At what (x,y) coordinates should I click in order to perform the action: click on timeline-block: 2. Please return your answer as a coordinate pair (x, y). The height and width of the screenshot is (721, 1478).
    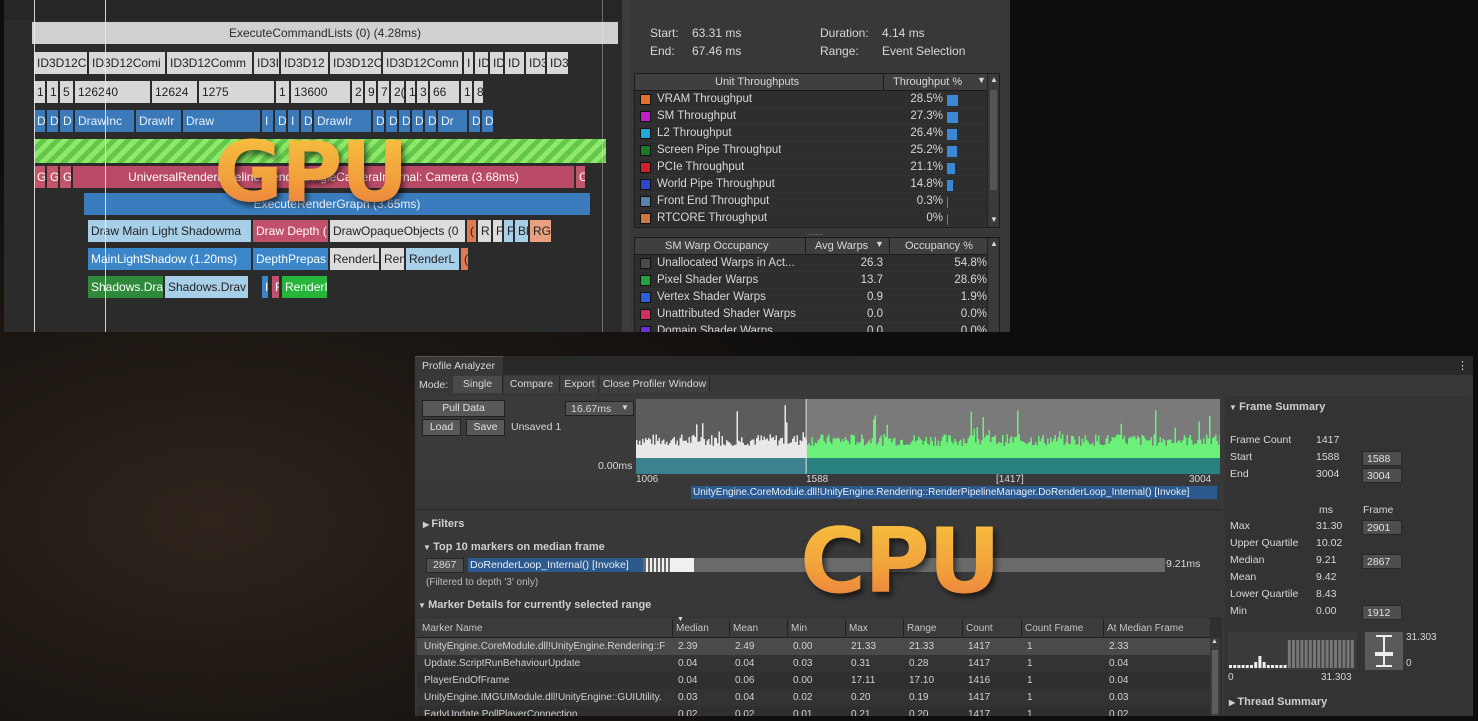
    Looking at the image, I should click on (358, 92).